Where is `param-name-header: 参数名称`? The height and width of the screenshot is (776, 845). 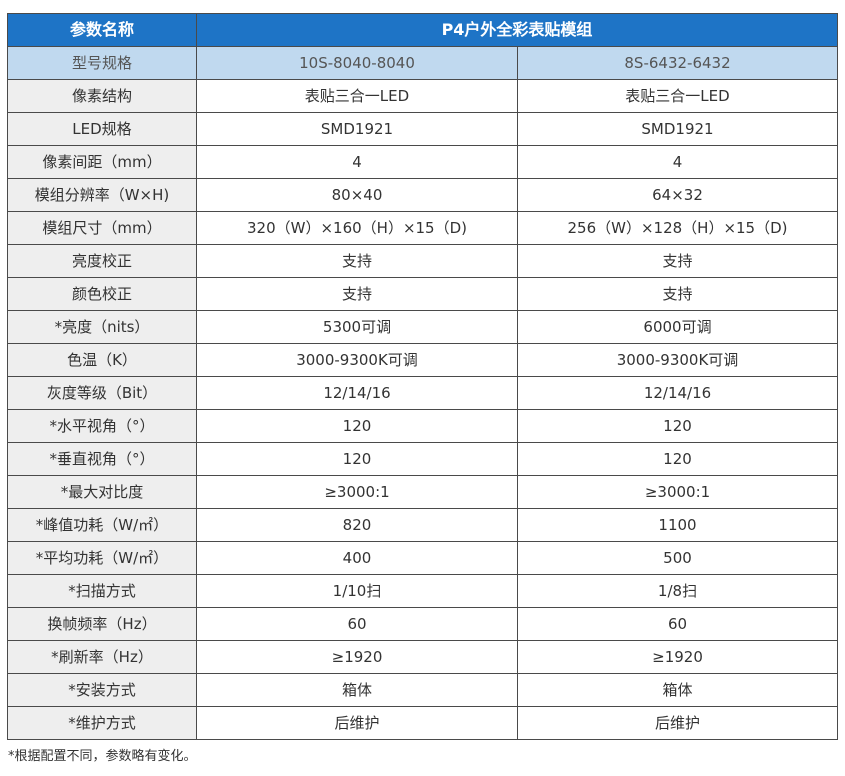
param-name-header: 参数名称 is located at coordinates (102, 30).